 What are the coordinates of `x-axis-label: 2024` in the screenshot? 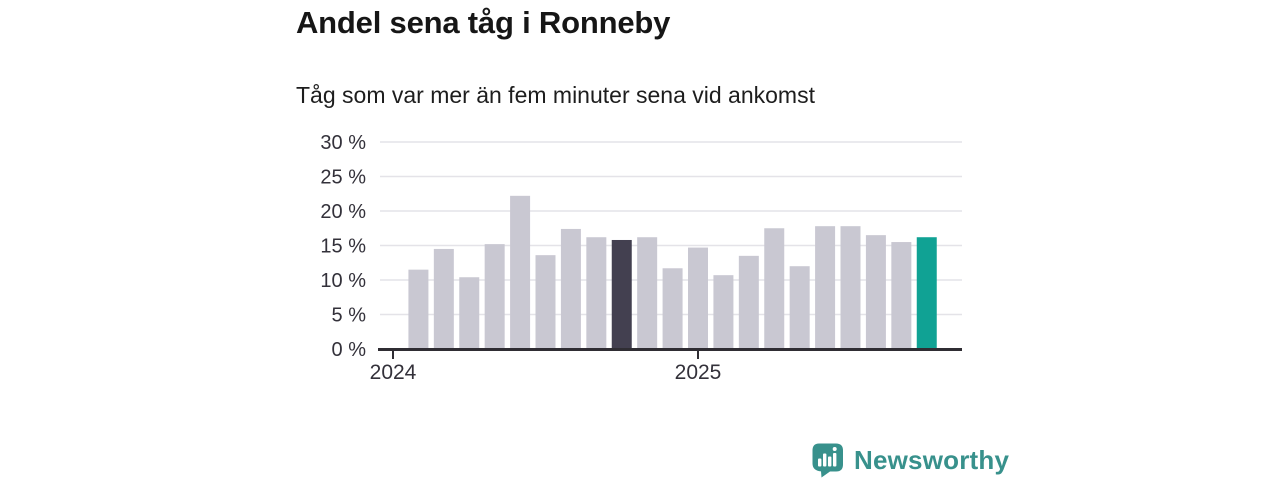 It's located at (393, 372).